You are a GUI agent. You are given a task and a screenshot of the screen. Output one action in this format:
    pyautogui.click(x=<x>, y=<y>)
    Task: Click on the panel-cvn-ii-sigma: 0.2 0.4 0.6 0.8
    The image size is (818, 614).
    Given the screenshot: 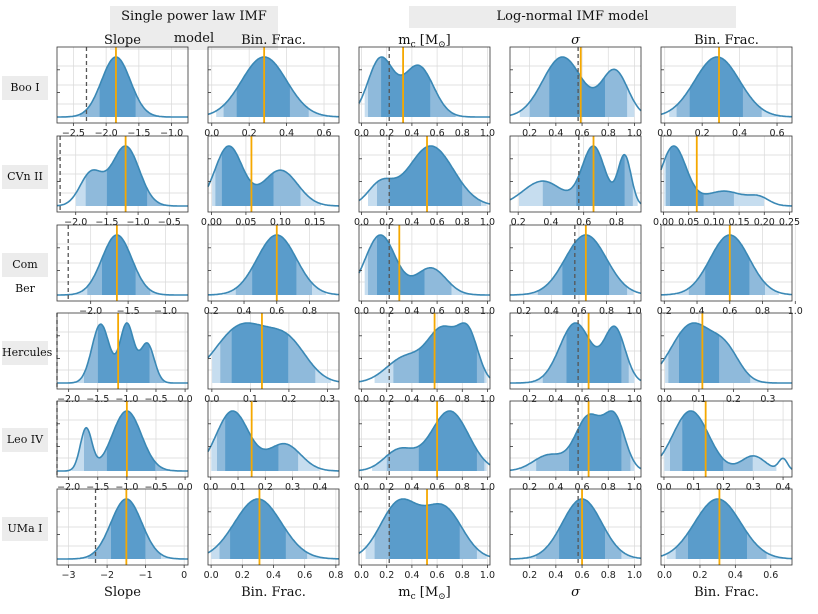 What is the action you would take?
    pyautogui.click(x=575, y=181)
    